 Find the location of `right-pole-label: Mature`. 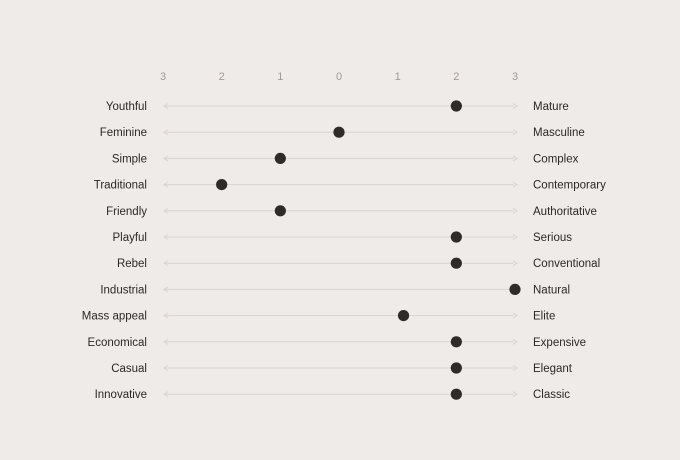

right-pole-label: Mature is located at coordinates (551, 107).